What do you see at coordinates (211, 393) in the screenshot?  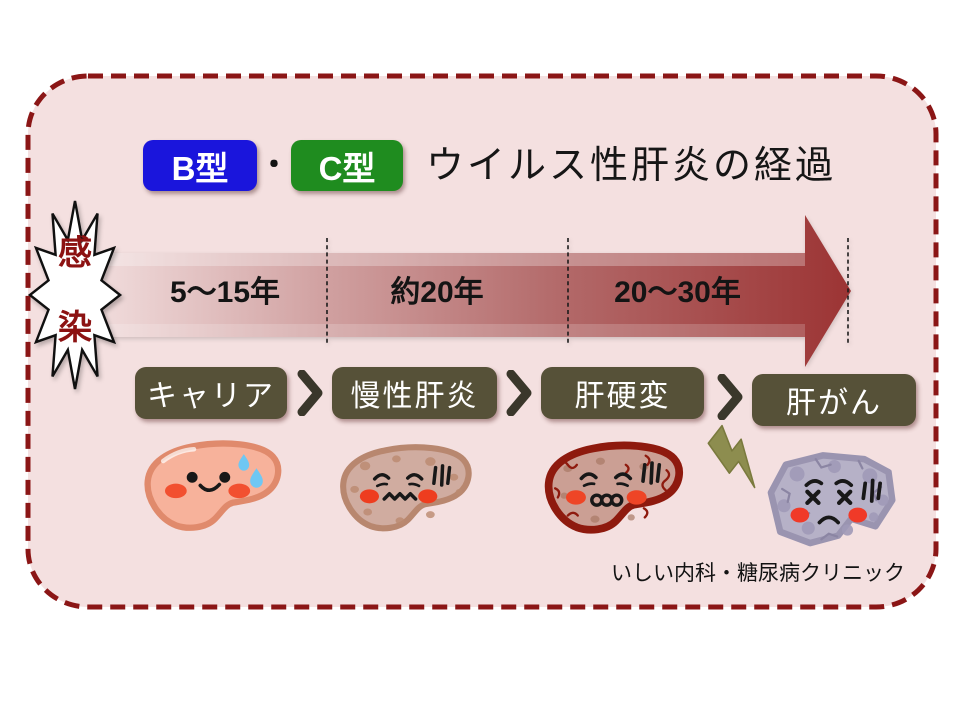 I see `stage-box-carrier: キャリア` at bounding box center [211, 393].